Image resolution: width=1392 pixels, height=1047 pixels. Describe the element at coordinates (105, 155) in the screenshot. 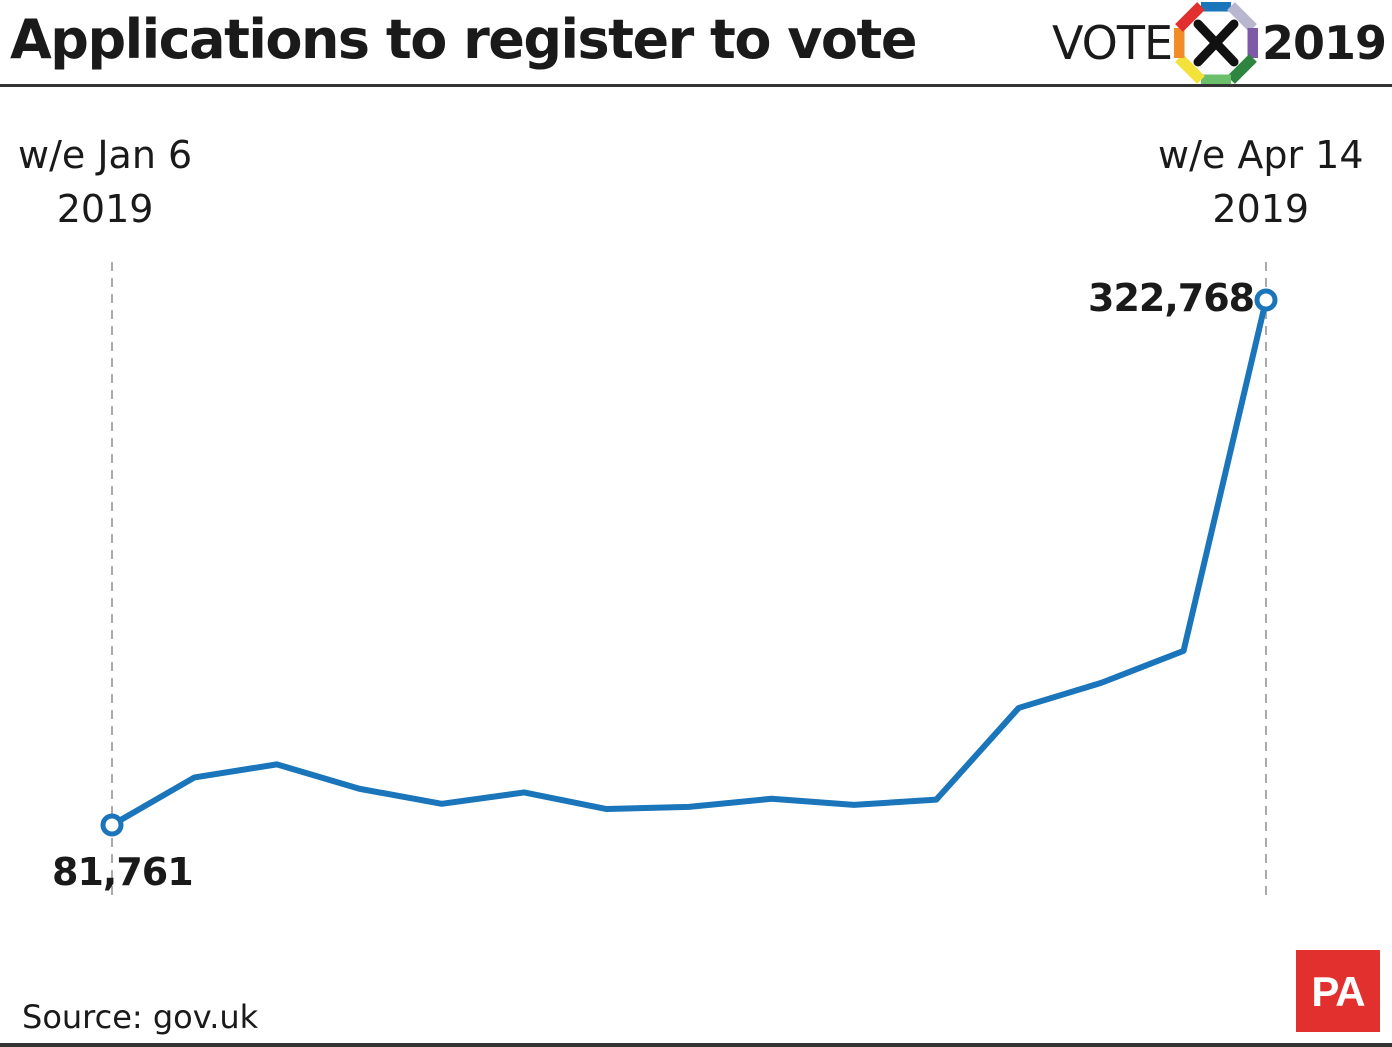

I see `start-date-line1: w/e Jan 6` at that location.